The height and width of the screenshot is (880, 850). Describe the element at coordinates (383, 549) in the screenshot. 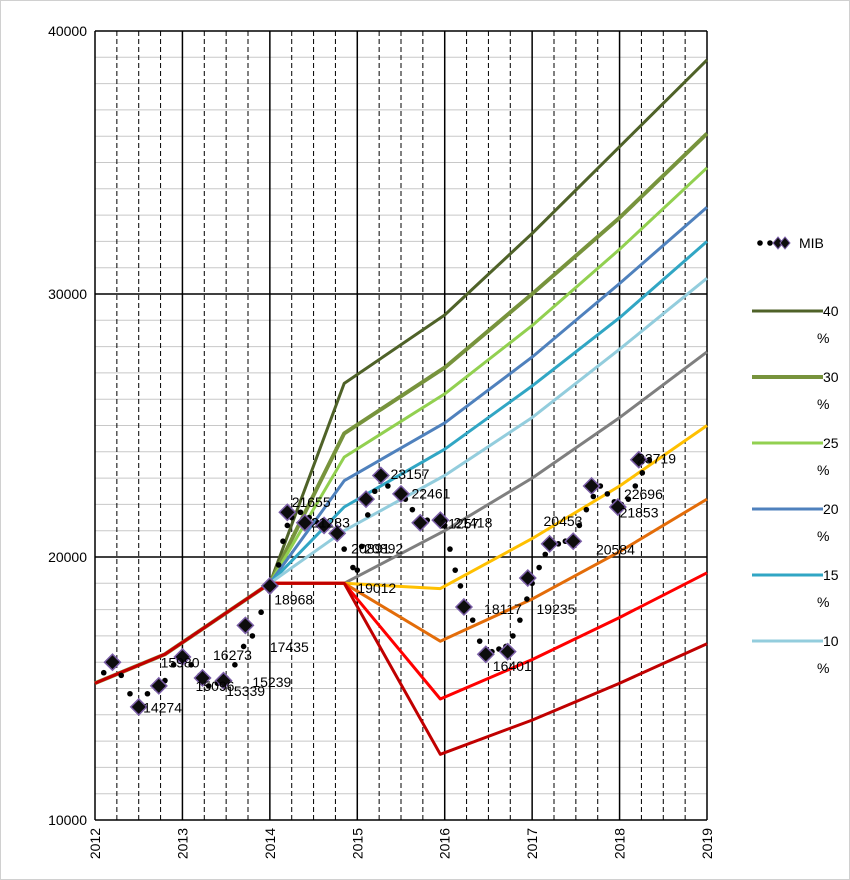

I see `data-label: 20892` at that location.